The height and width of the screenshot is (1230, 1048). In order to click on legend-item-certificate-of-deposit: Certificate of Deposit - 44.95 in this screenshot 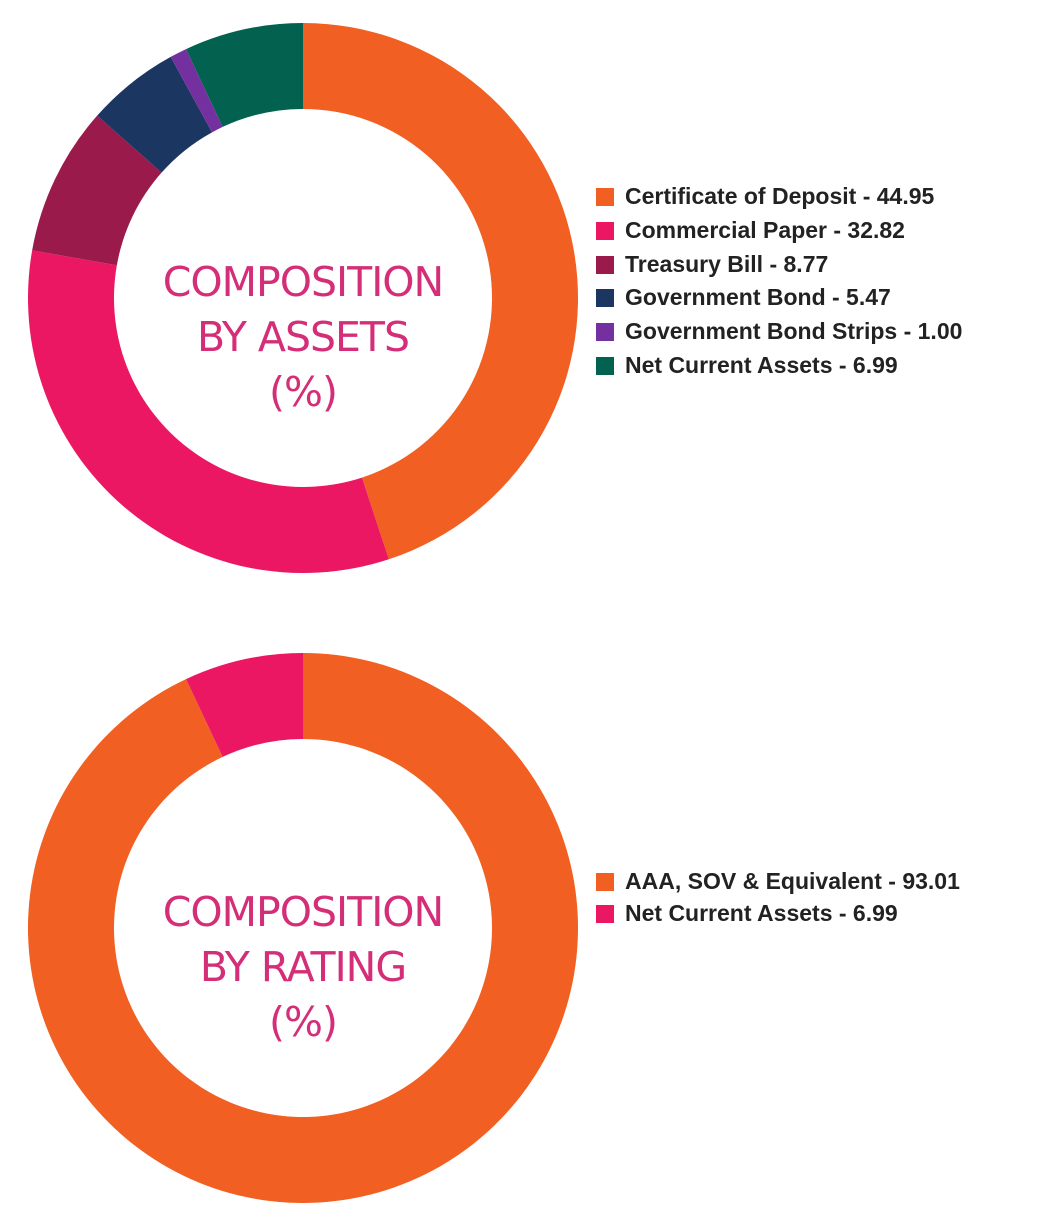, I will do `click(816, 197)`.